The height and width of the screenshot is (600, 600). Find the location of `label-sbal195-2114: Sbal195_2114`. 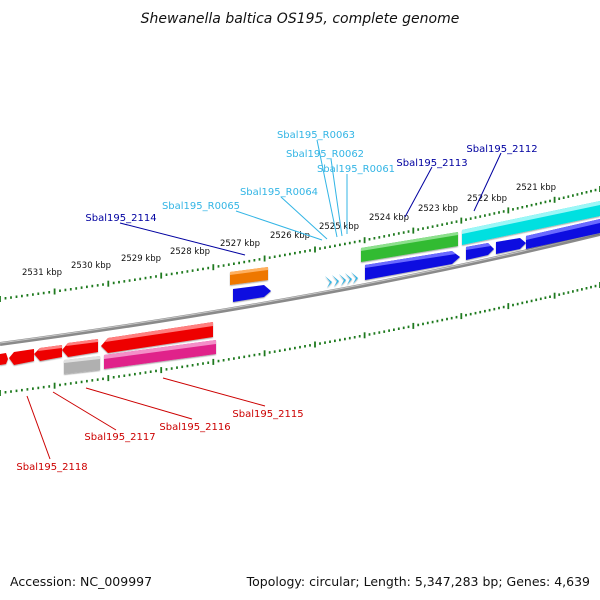

label-sbal195-2114: Sbal195_2114 is located at coordinates (120, 218).